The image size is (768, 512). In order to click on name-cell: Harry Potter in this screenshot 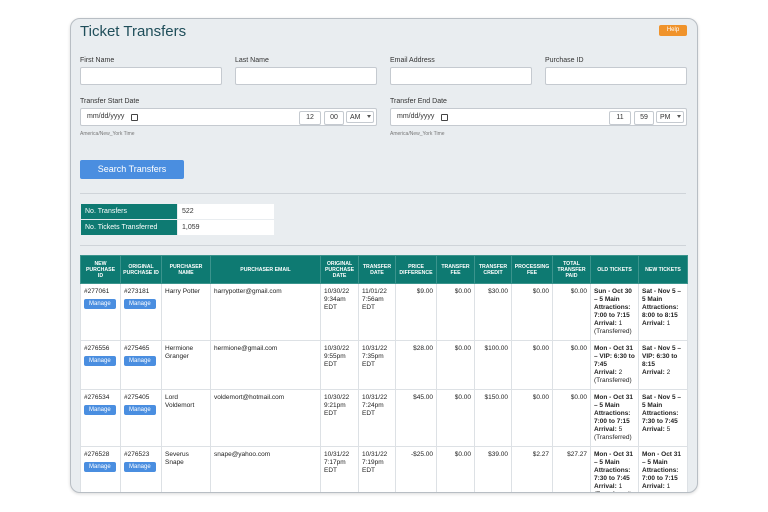, I will do `click(186, 312)`.